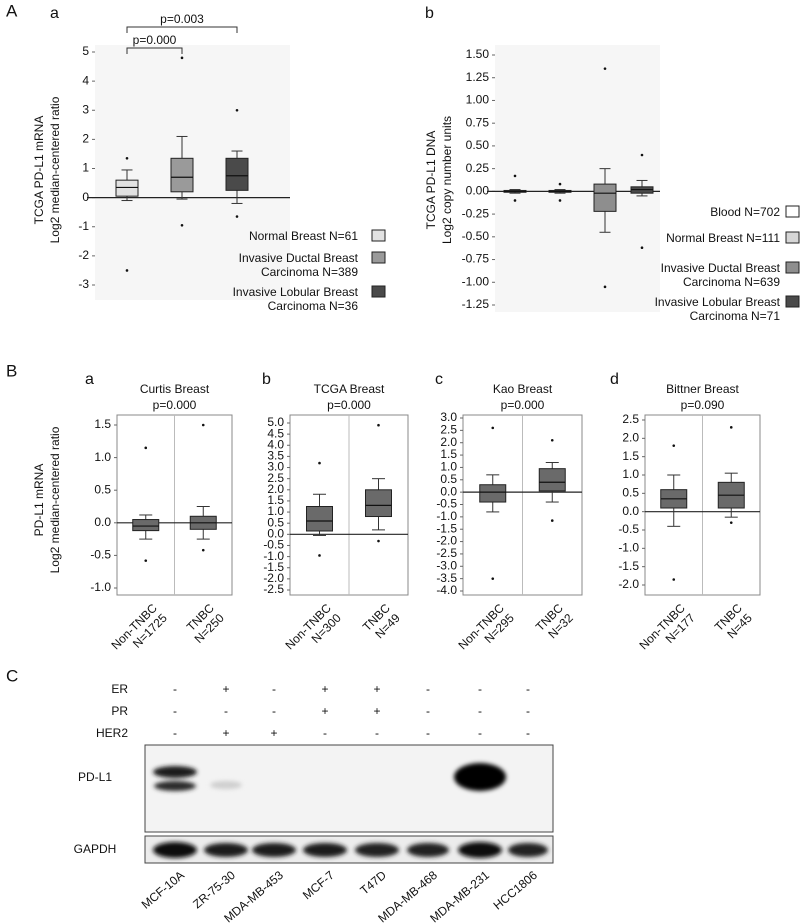  What do you see at coordinates (119, 689) in the screenshot?
I see `row-label: ER` at bounding box center [119, 689].